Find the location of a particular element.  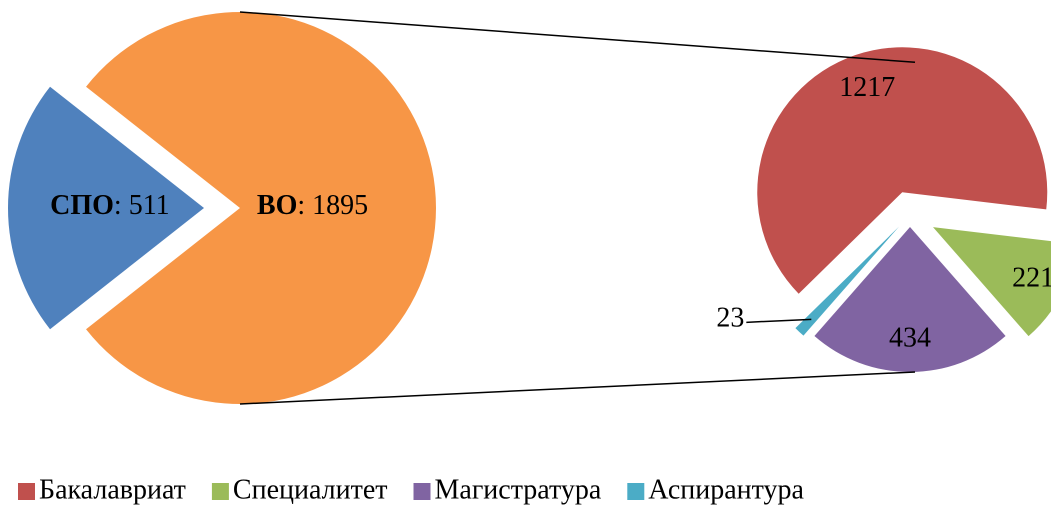

legend-label: Специалитет is located at coordinates (310, 489).